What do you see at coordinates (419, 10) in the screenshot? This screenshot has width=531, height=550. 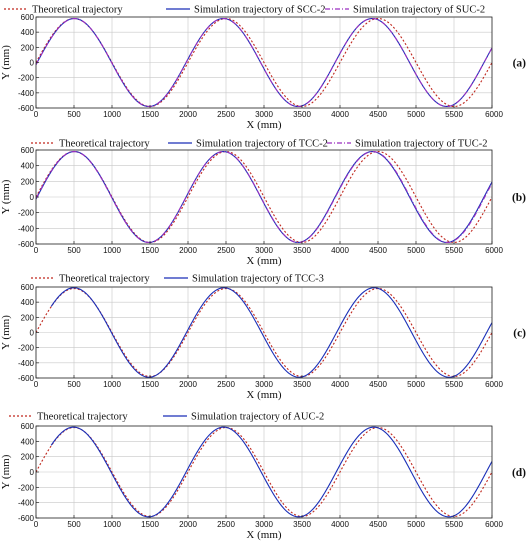 I see `legend-entry: Simulation trajectory of SUC-2` at bounding box center [419, 10].